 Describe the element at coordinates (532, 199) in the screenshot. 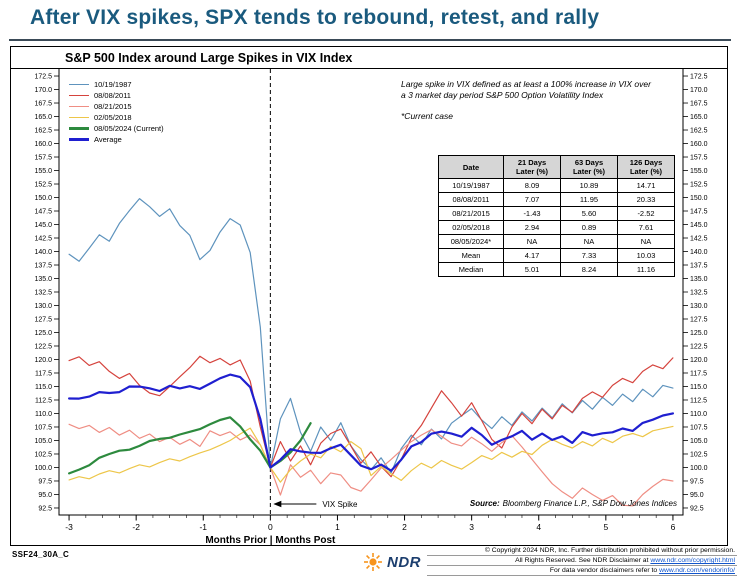

I see `table-cell: 7.07` at that location.